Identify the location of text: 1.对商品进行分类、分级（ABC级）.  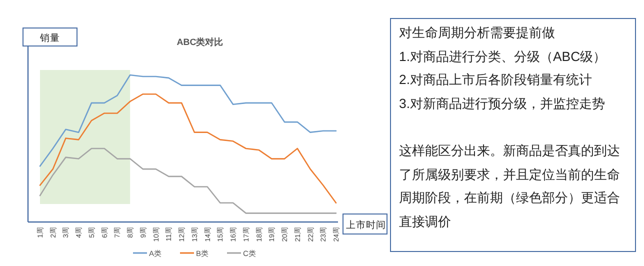
(503, 57).